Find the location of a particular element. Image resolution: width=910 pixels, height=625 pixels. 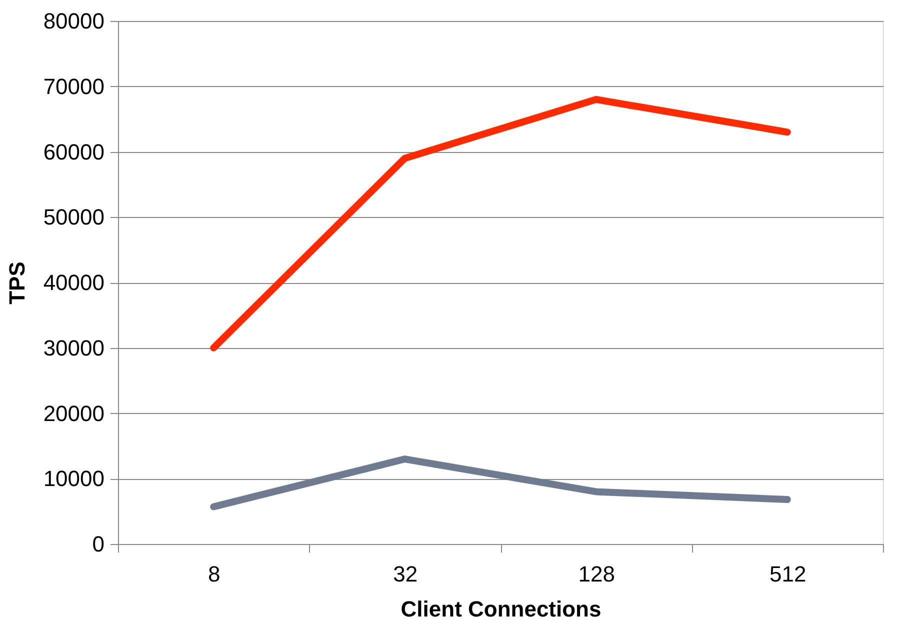

y-axis-title: TPS is located at coordinates (17, 283).